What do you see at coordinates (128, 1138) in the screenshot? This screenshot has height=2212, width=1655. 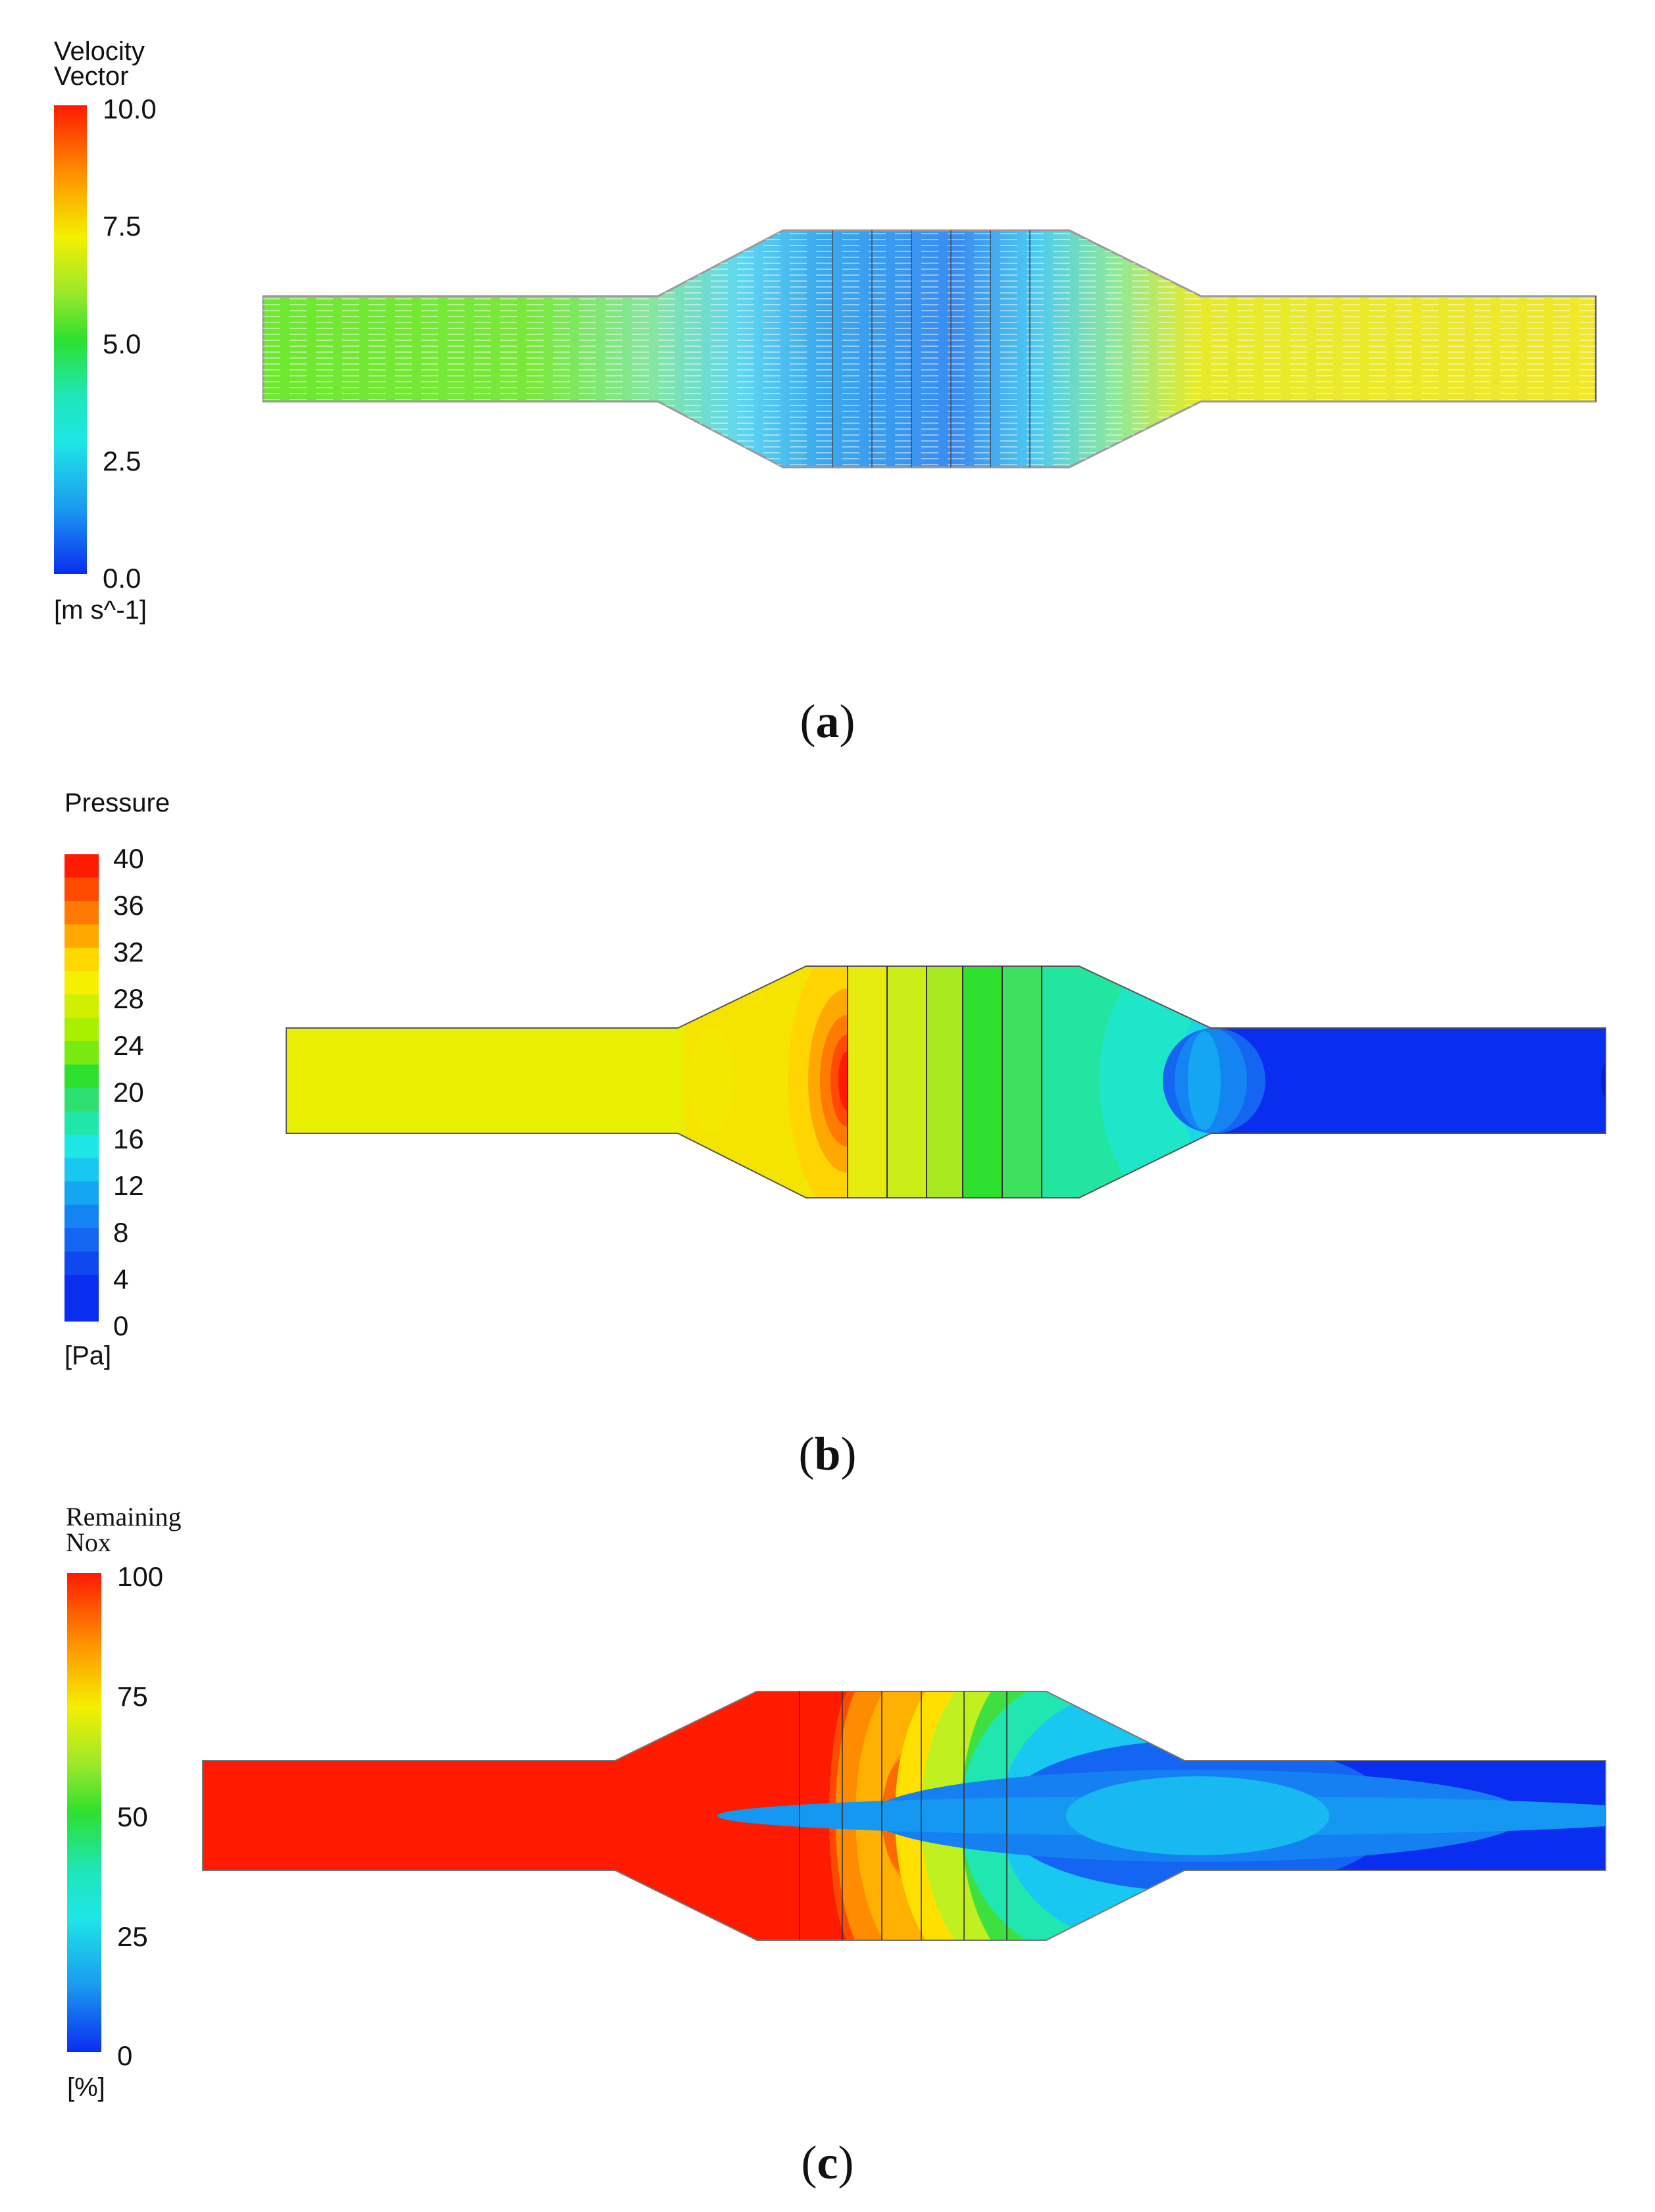 I see `tick-label: 16` at bounding box center [128, 1138].